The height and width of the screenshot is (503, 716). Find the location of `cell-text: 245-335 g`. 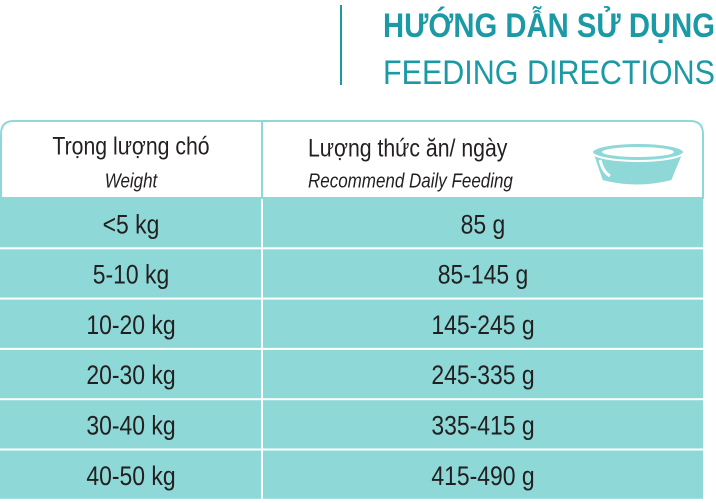

cell-text: 245-335 g is located at coordinates (482, 375).